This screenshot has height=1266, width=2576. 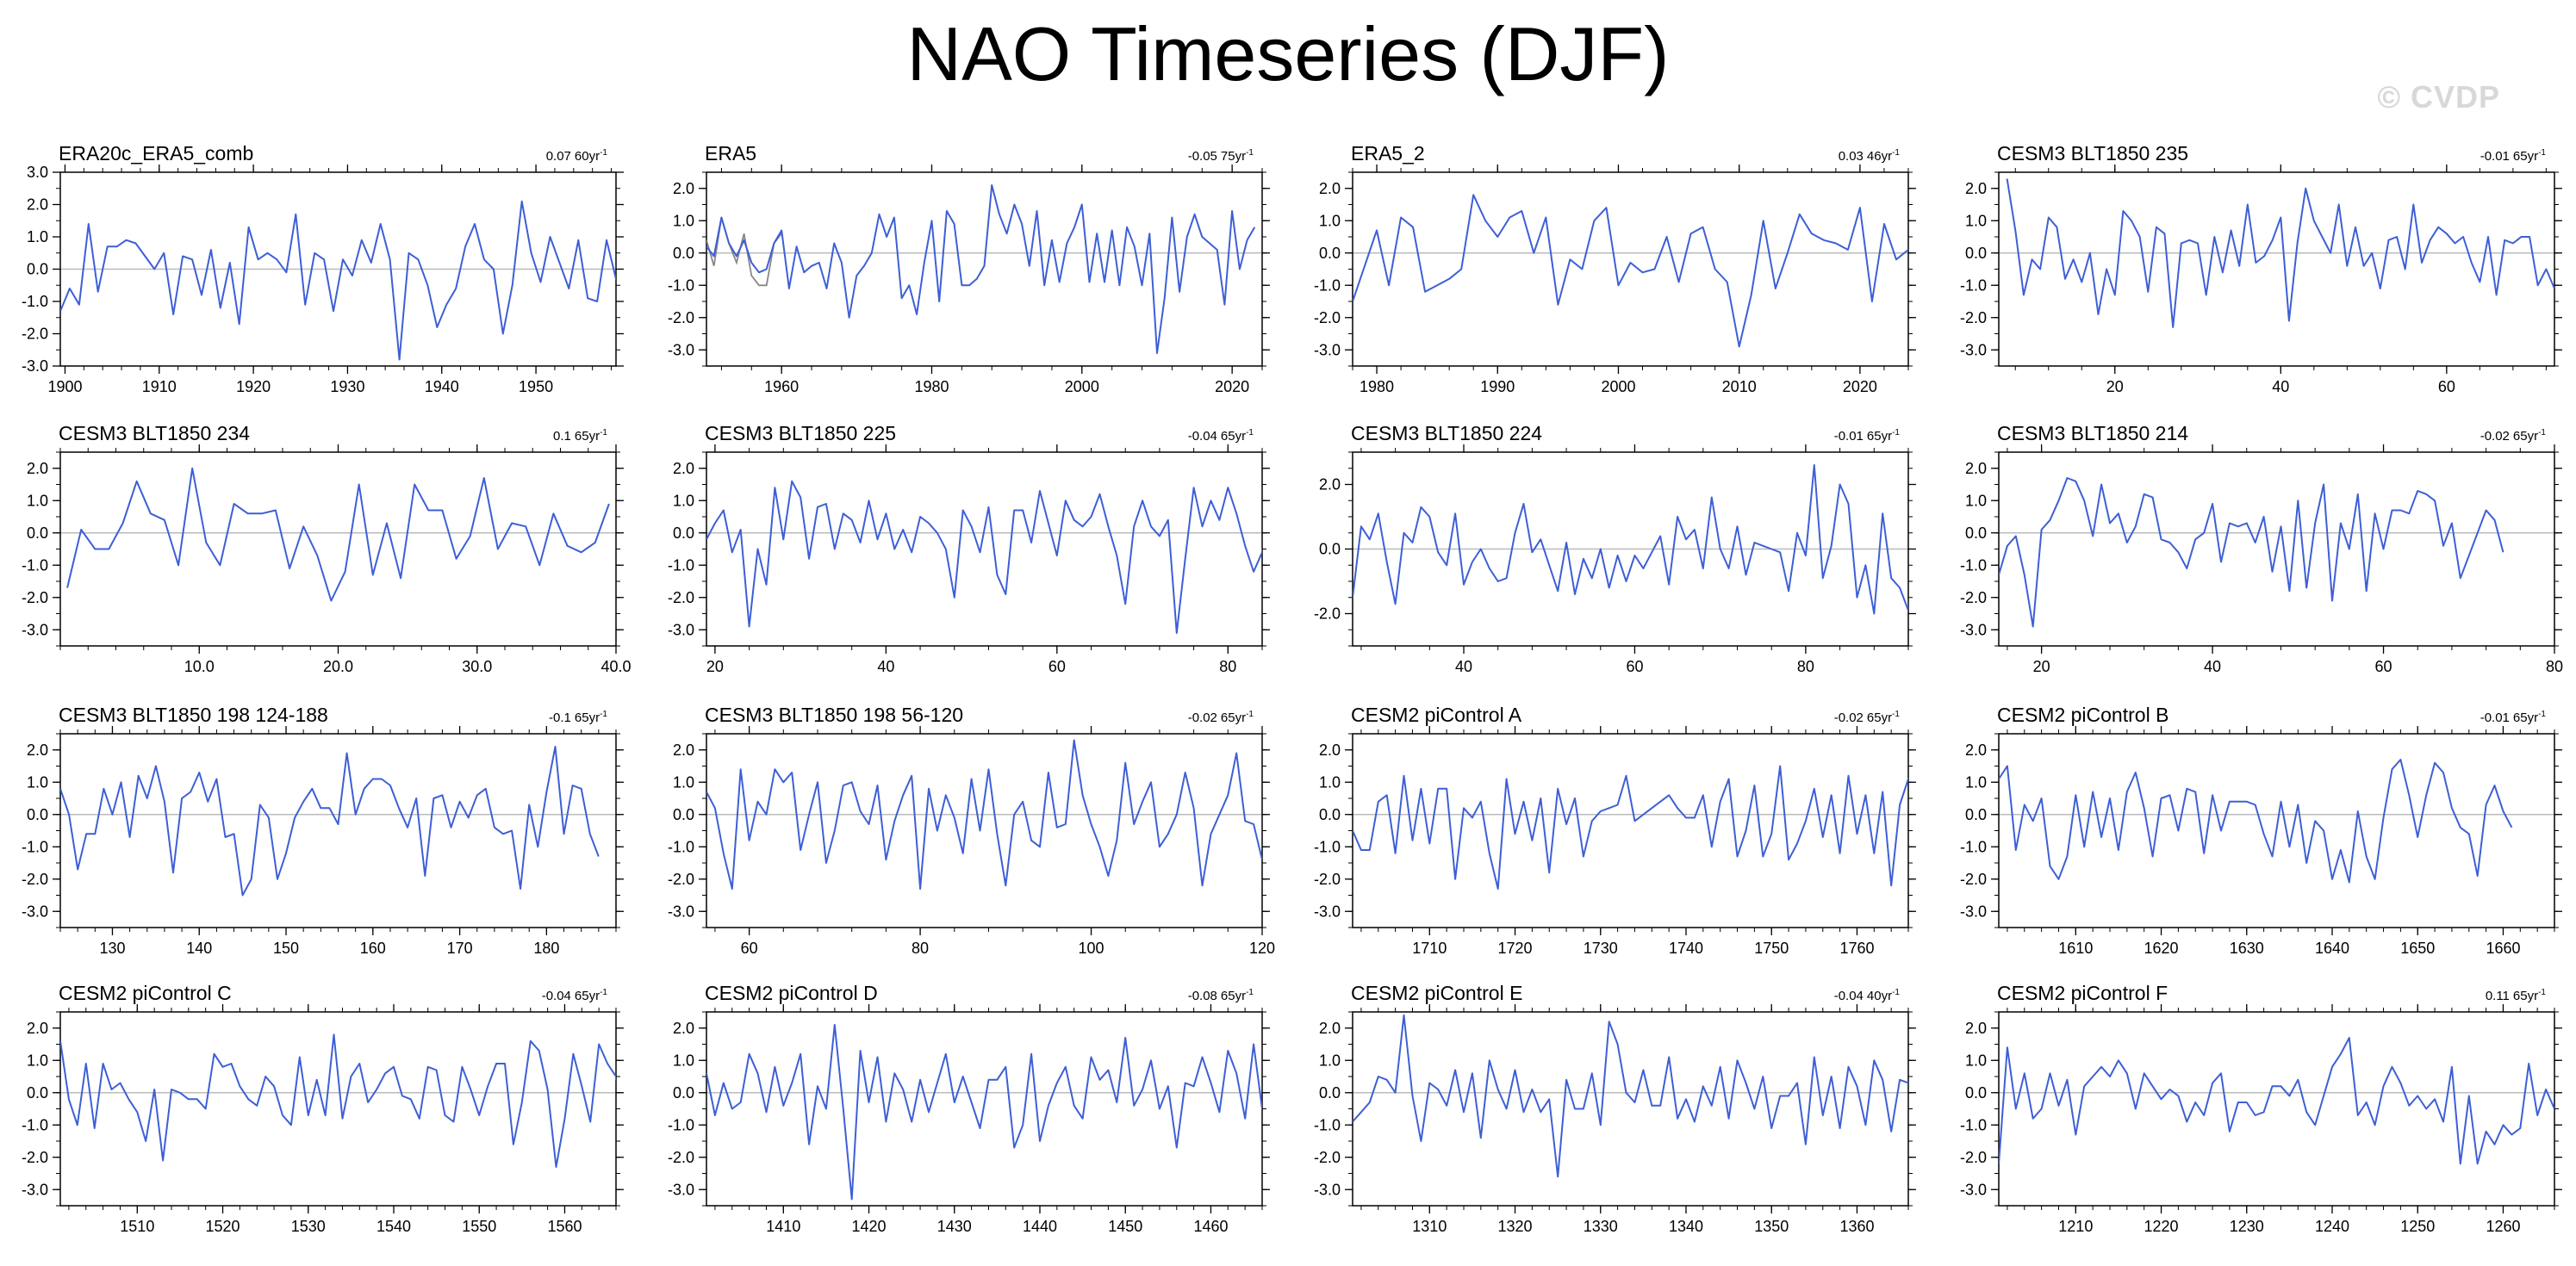 I want to click on x-tick-label: 1440, so click(x=1040, y=1227).